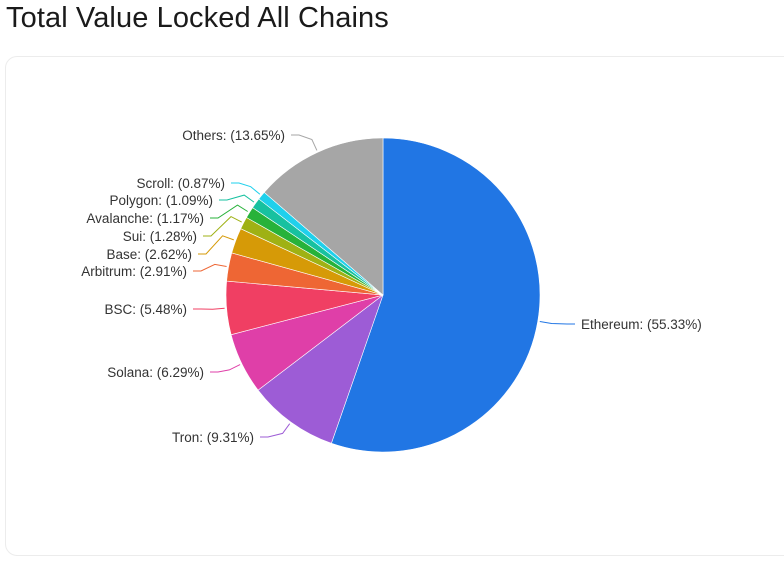  I want to click on slice-label-solana: Solana: (6.29%), so click(155, 372).